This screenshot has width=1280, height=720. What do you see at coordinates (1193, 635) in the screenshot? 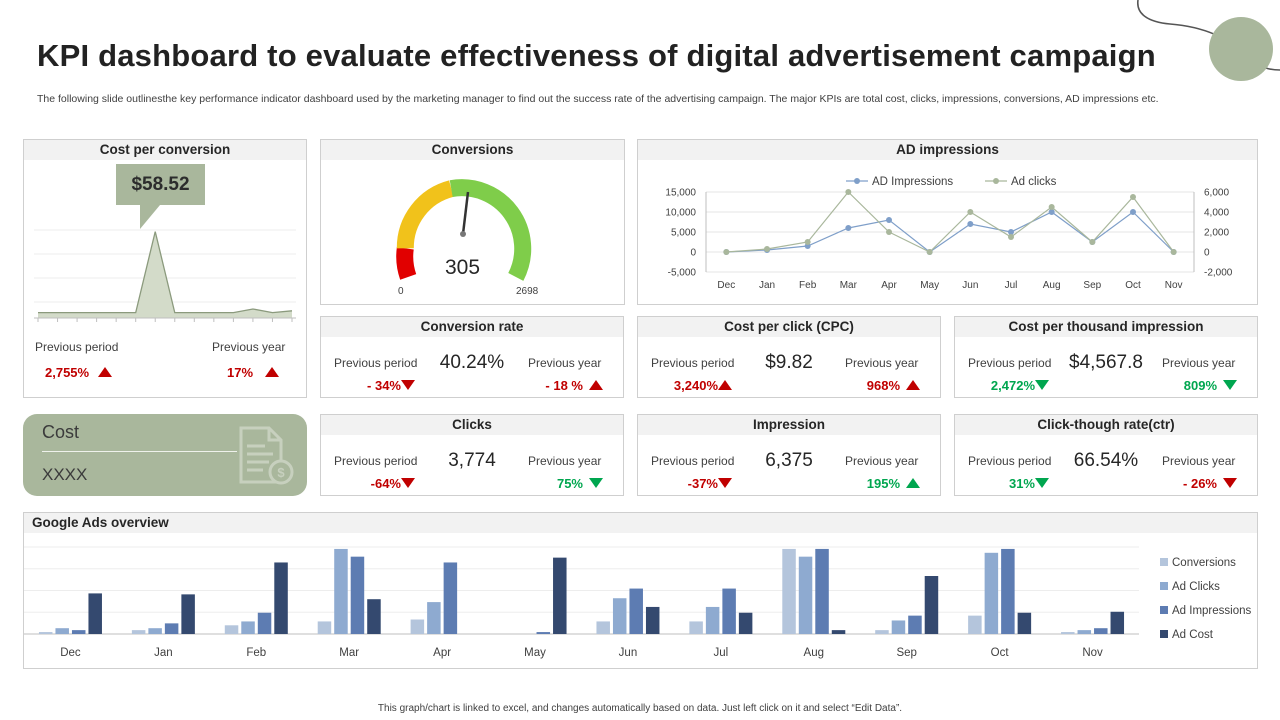
I see `legend-label: Ad Cost` at bounding box center [1193, 635].